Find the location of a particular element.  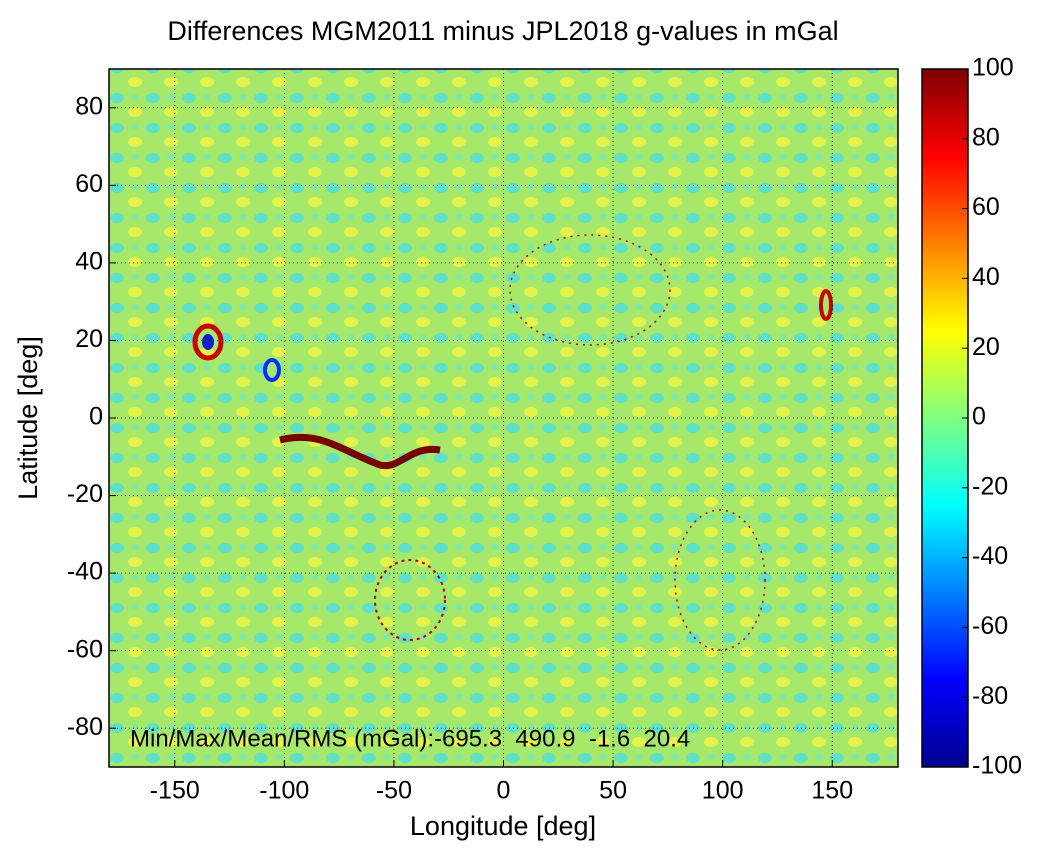

colorbar-tick-label: 60 is located at coordinates (986, 207).